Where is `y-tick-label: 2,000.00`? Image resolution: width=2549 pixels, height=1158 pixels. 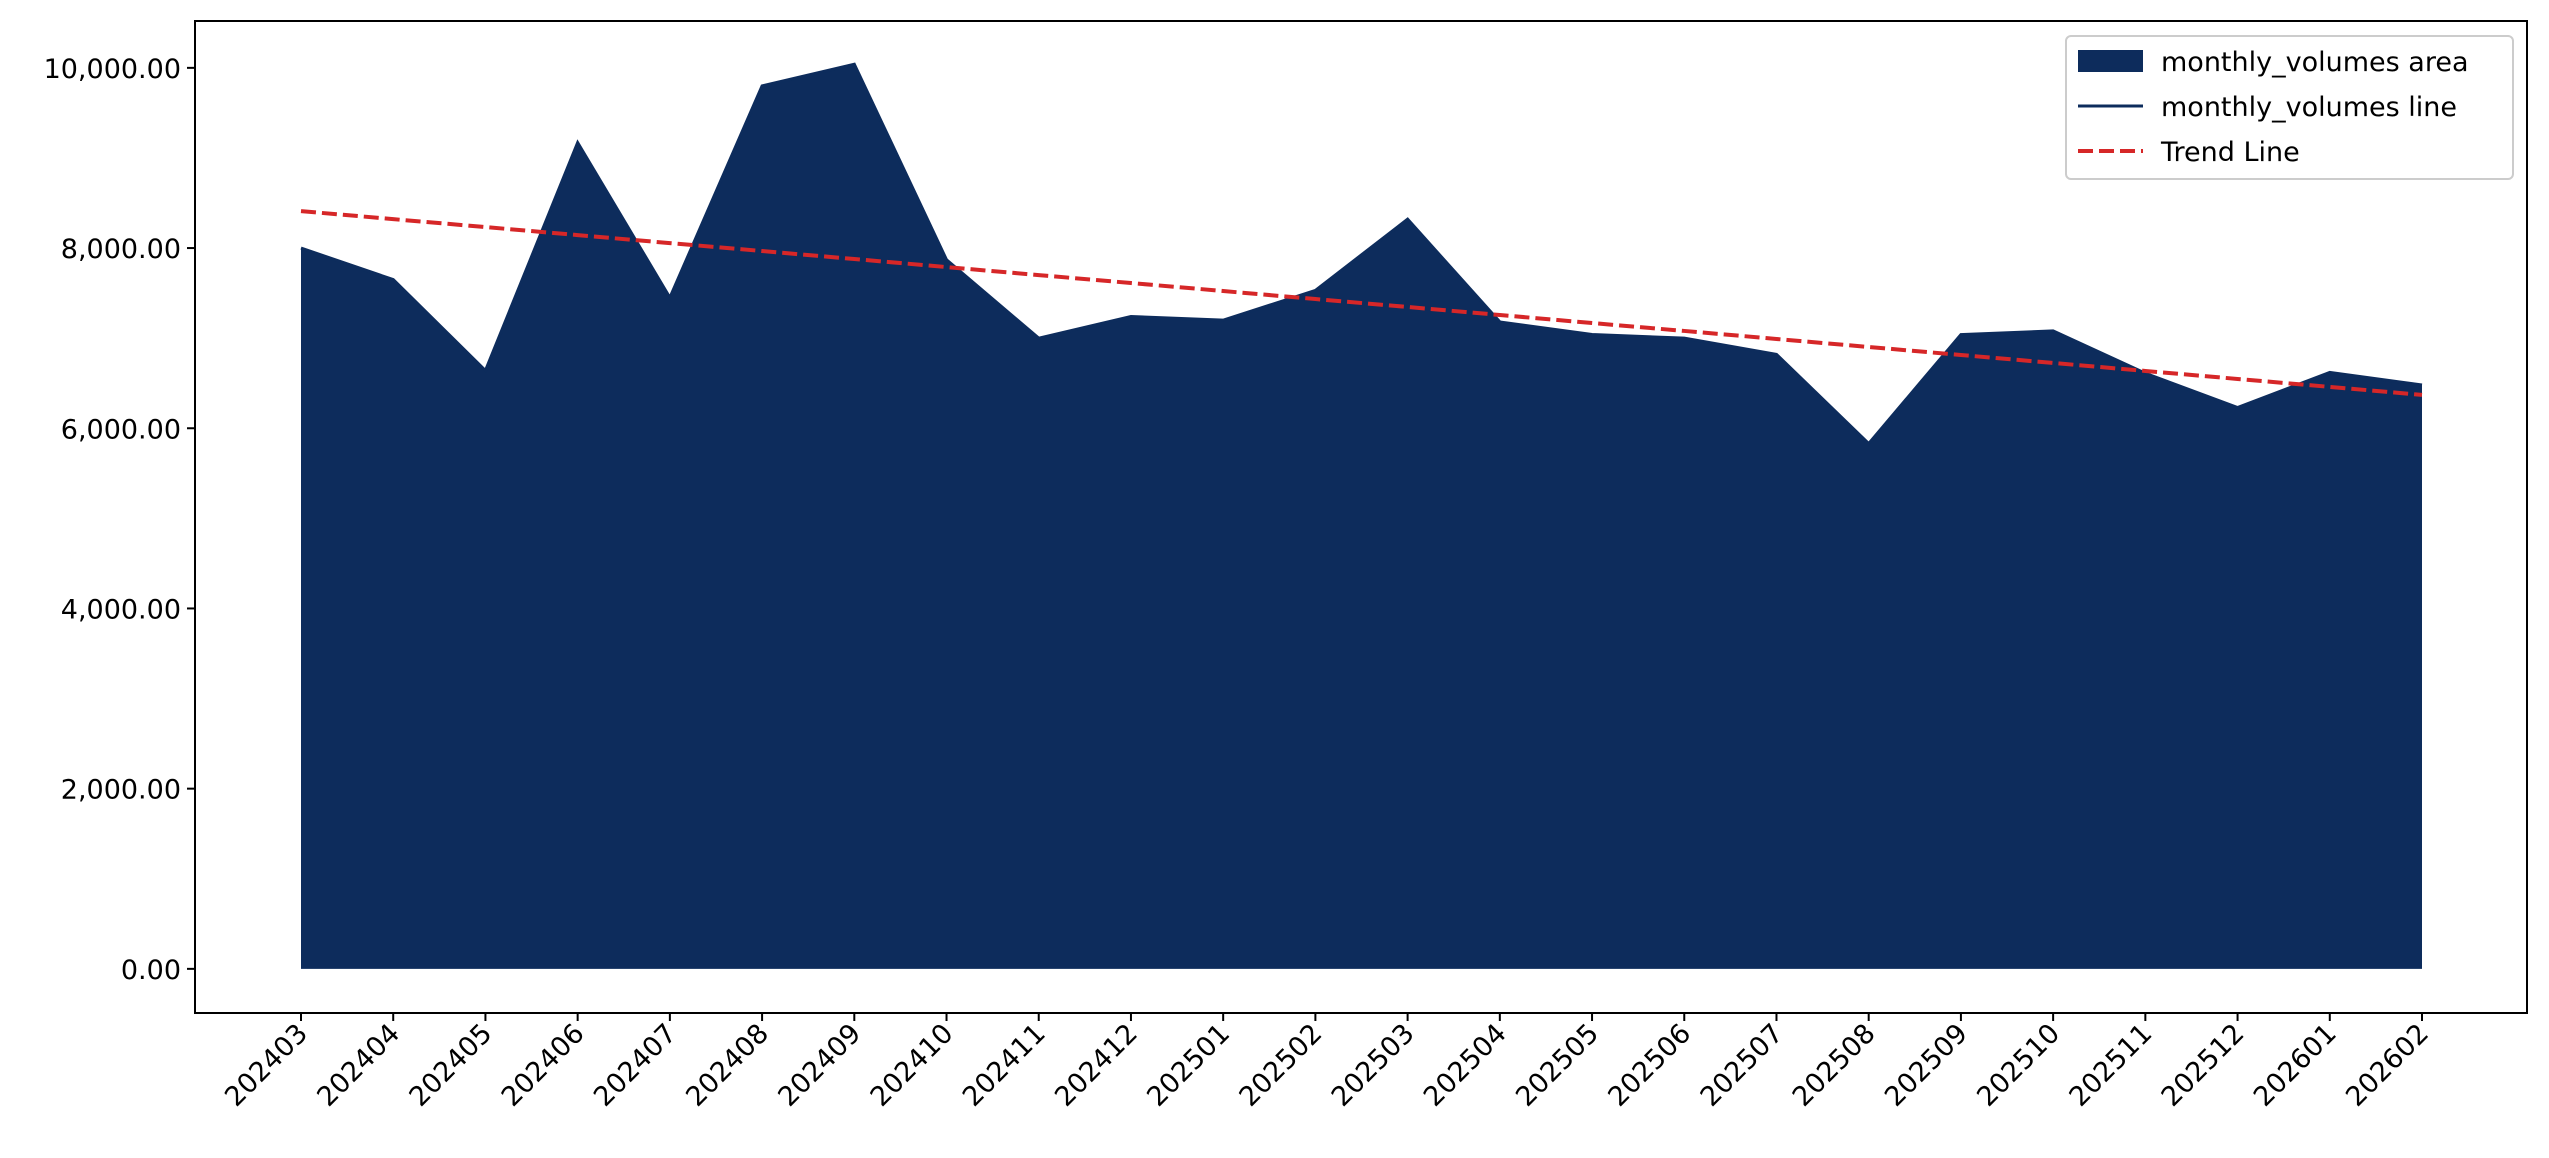
y-tick-label: 2,000.00 is located at coordinates (121, 790).